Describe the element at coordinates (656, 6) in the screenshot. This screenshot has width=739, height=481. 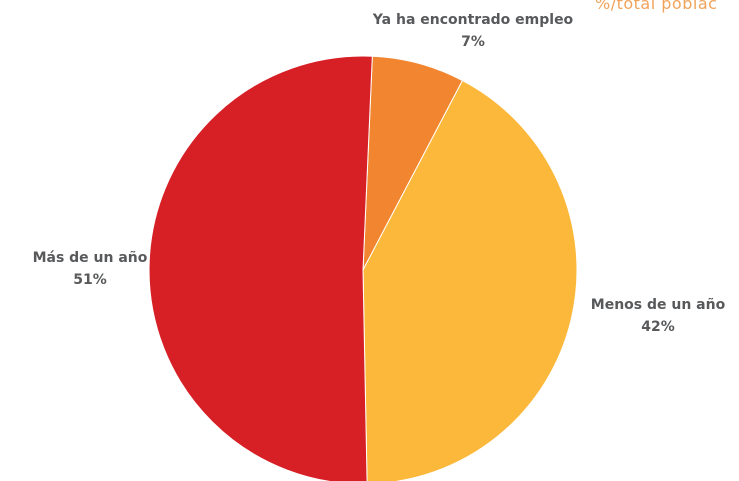
I see `corner-note: %/total poblac` at that location.